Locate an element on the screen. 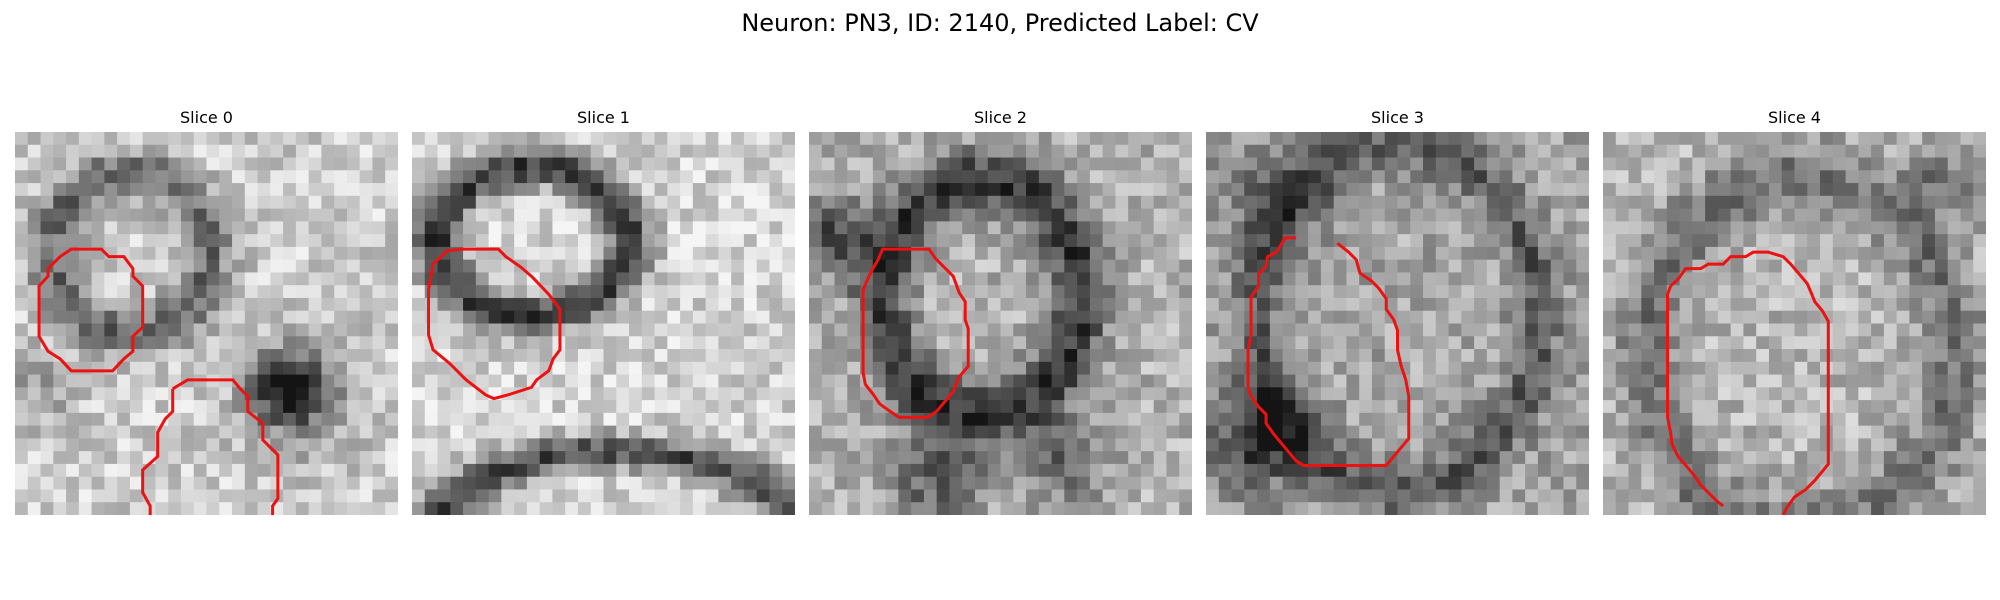 This screenshot has width=2000, height=600. slice-title: Slice 0 is located at coordinates (206, 117).